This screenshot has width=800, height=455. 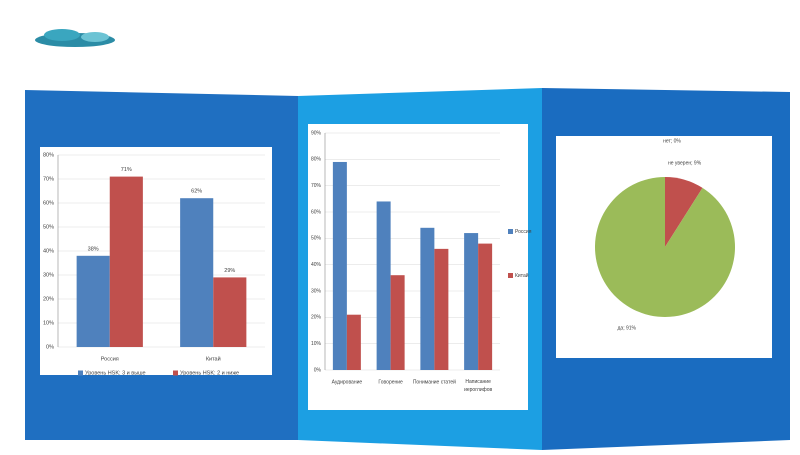 What do you see at coordinates (523, 232) in the screenshot?
I see `legend-label: Россия` at bounding box center [523, 232].